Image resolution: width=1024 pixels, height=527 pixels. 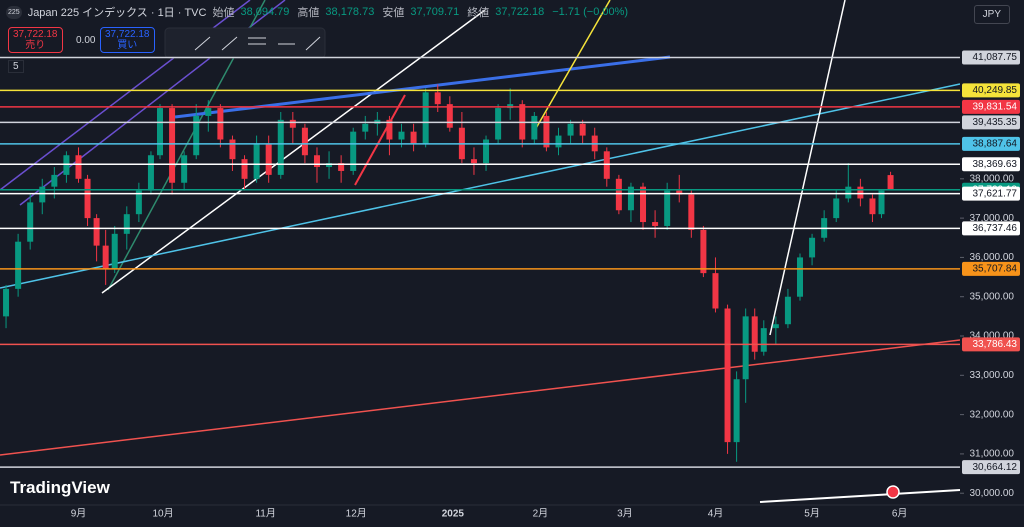 I want to click on level-label: 39,831.54, so click(x=995, y=106).